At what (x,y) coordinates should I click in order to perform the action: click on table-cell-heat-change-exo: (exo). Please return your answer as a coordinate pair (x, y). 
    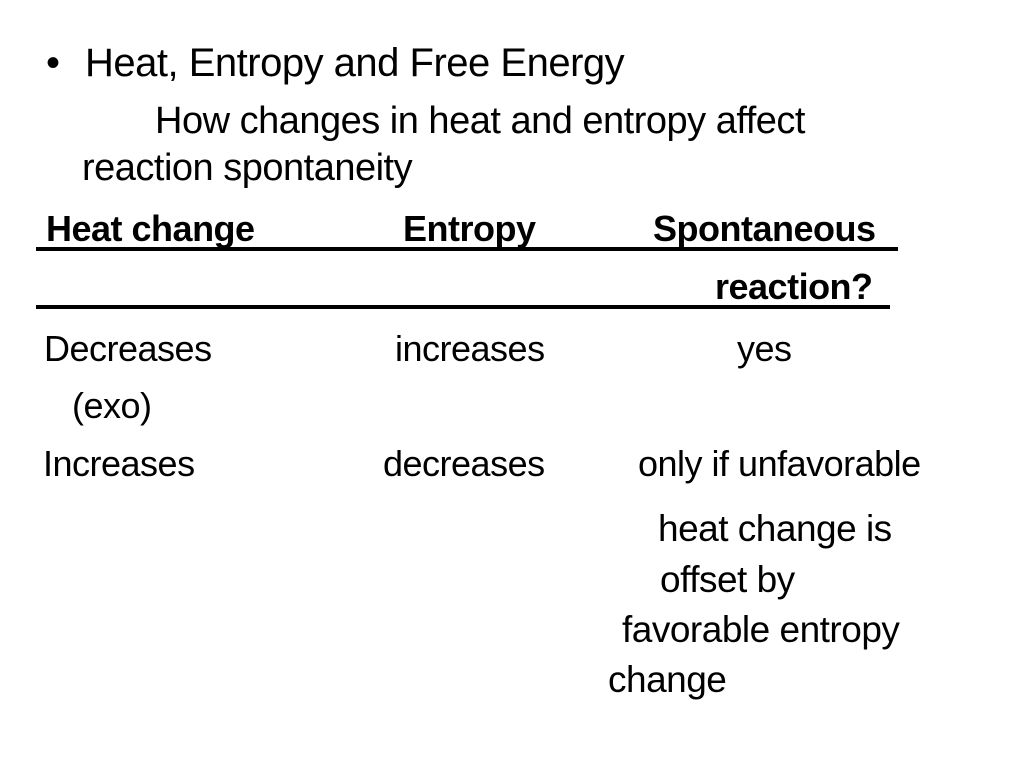
    Looking at the image, I should click on (112, 405).